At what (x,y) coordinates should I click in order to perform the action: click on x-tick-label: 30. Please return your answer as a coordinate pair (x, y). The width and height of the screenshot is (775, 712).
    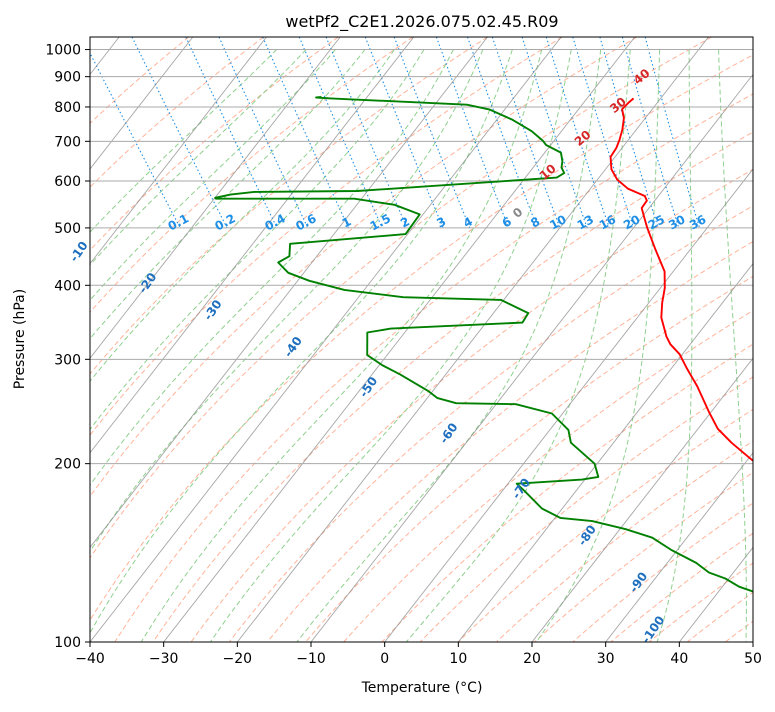
    Looking at the image, I should click on (606, 659).